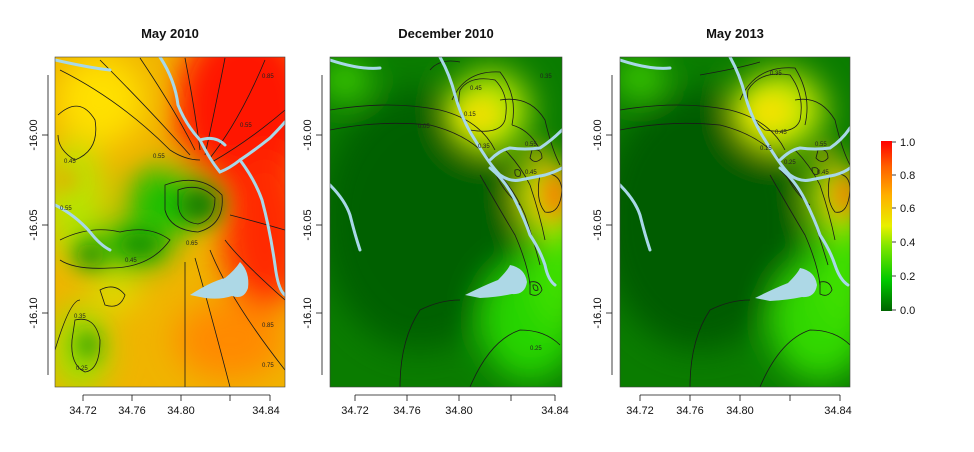  Describe the element at coordinates (485, 213) in the screenshot. I see `contour-labels: 0.35 0.45 0.05 0.15 0.35 0.55 0.45 0.25` at that location.